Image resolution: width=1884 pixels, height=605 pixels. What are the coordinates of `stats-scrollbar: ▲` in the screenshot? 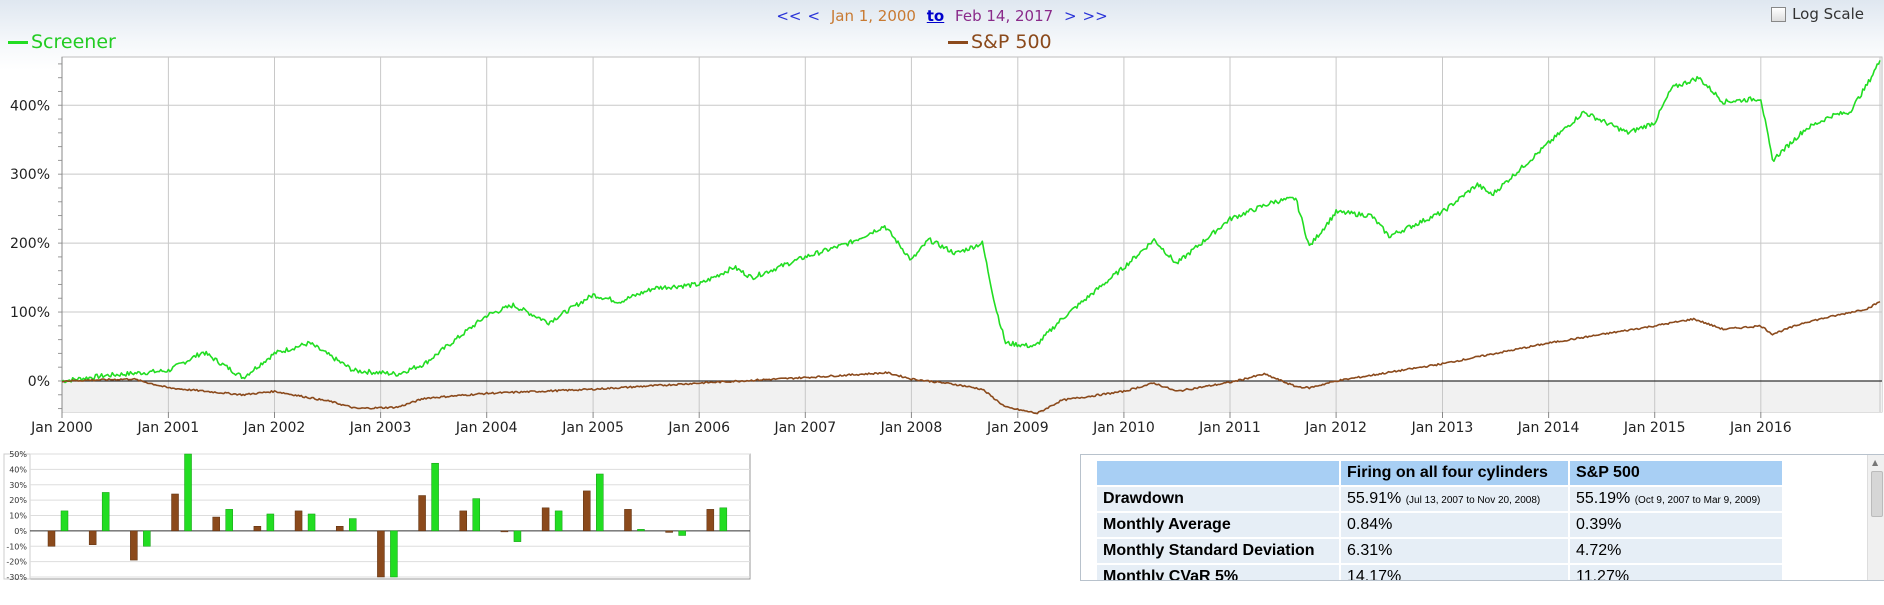 It's located at (1875, 517).